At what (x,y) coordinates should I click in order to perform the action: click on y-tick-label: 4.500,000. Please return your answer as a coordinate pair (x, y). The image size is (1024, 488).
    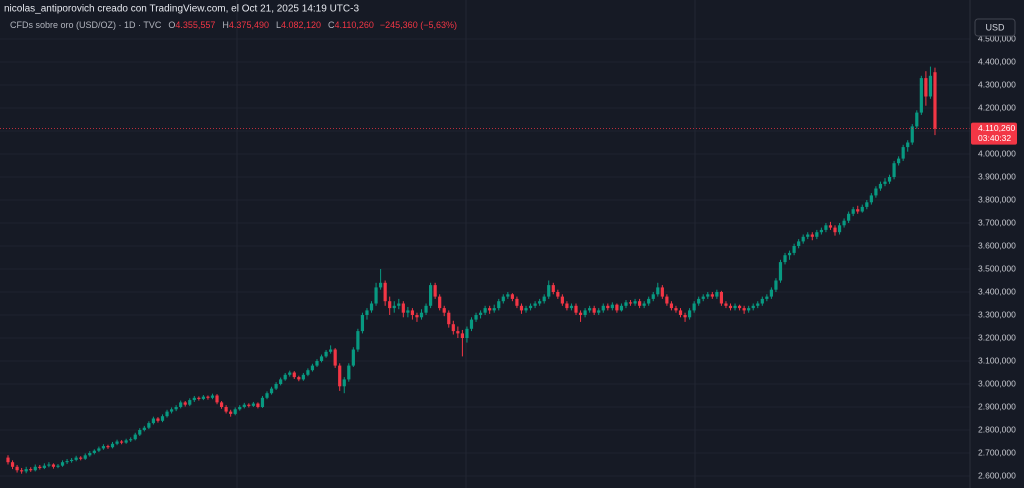
    Looking at the image, I should click on (997, 38).